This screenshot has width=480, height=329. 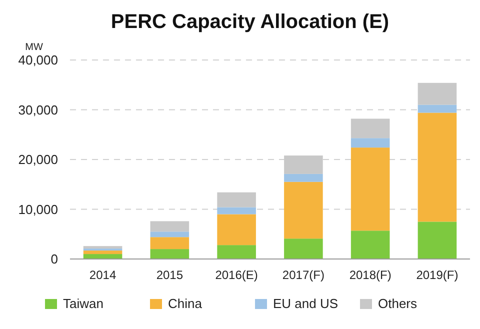 What do you see at coordinates (370, 275) in the screenshot?
I see `x-tick-label: 2018(F)` at bounding box center [370, 275].